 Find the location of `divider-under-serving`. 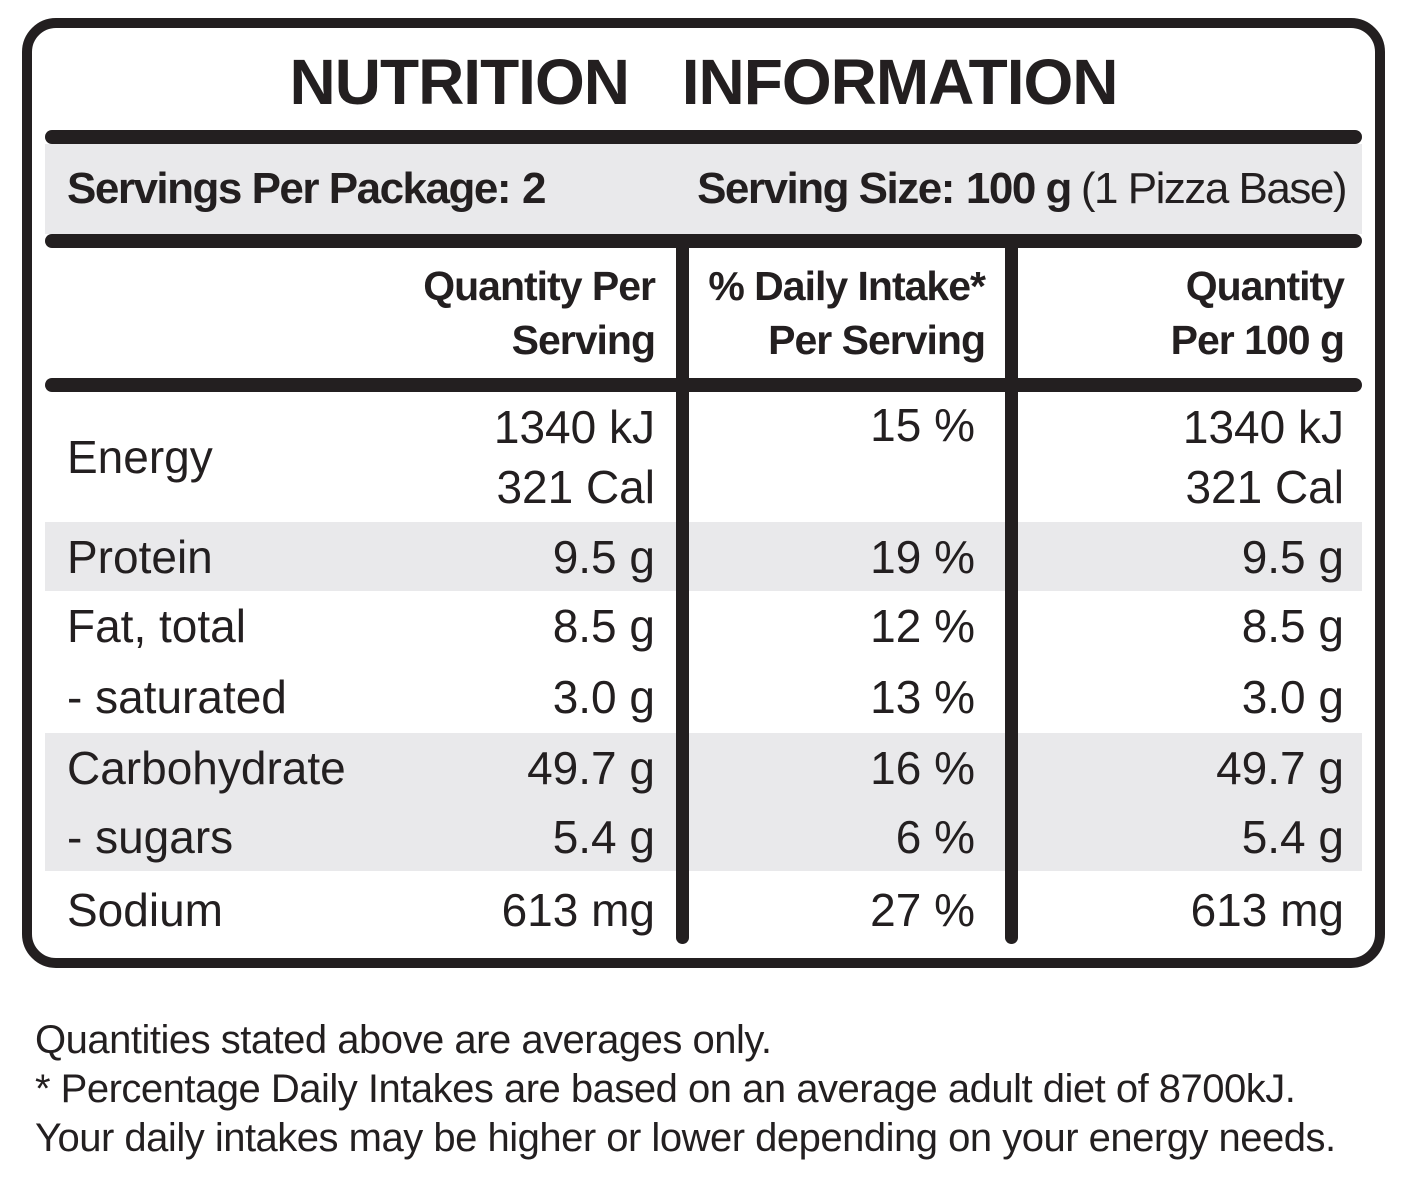

divider-under-serving is located at coordinates (703, 241).